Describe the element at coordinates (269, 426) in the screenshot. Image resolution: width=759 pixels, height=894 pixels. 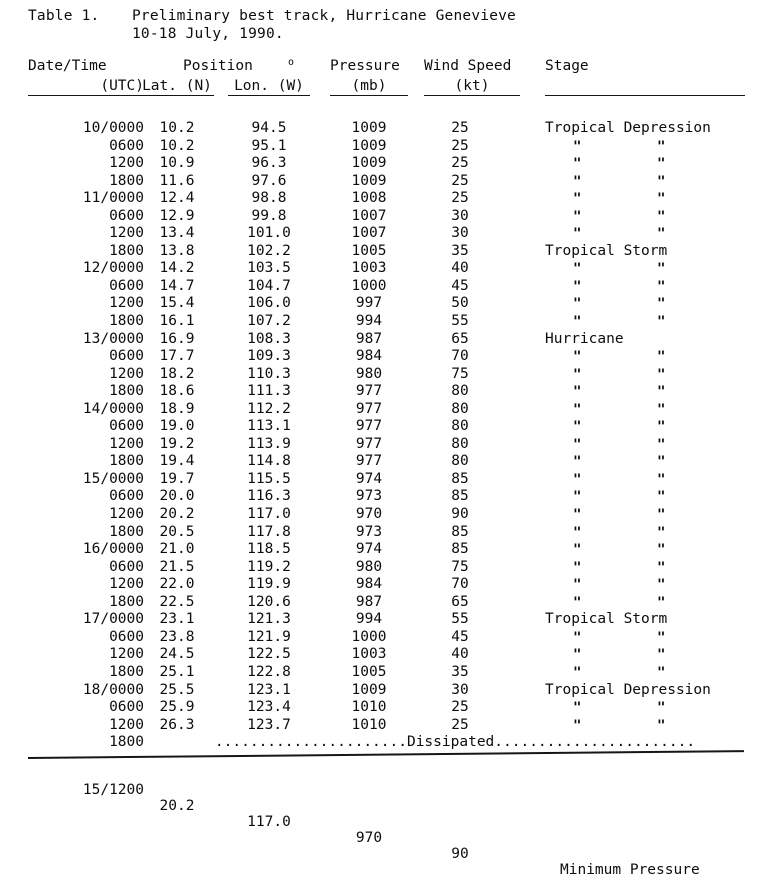
I see `cell-lon: 113.1` at that location.